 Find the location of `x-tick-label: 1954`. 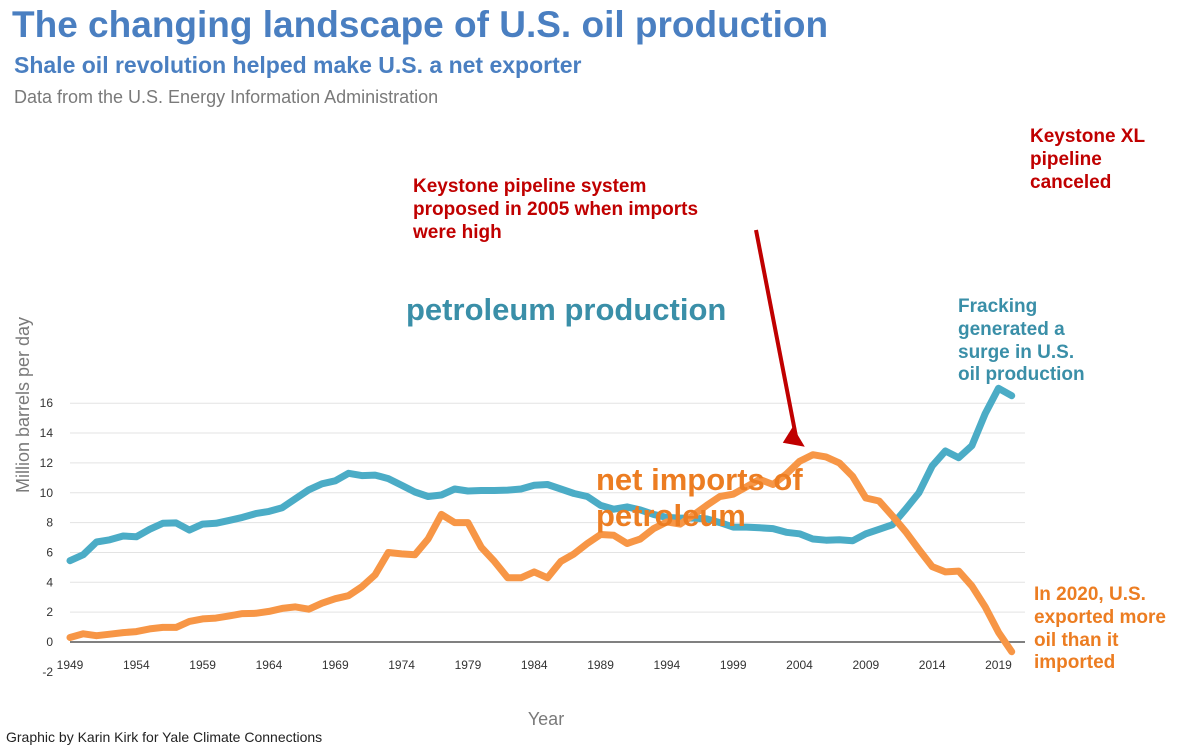

x-tick-label: 1954 is located at coordinates (136, 665).